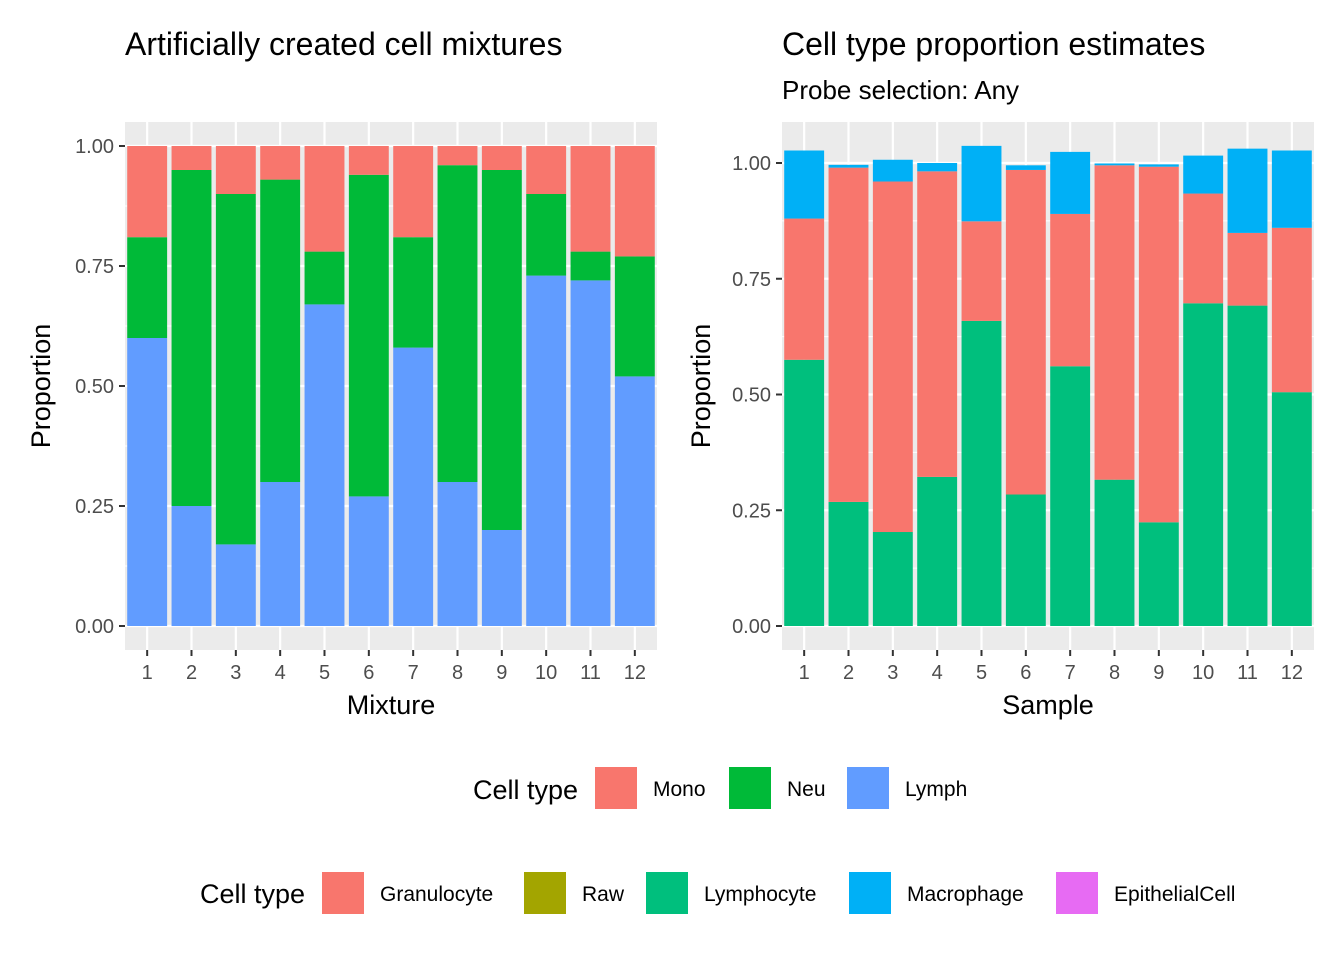 This screenshot has height=960, width=1344. I want to click on x-tick-label: 7, so click(1070, 673).